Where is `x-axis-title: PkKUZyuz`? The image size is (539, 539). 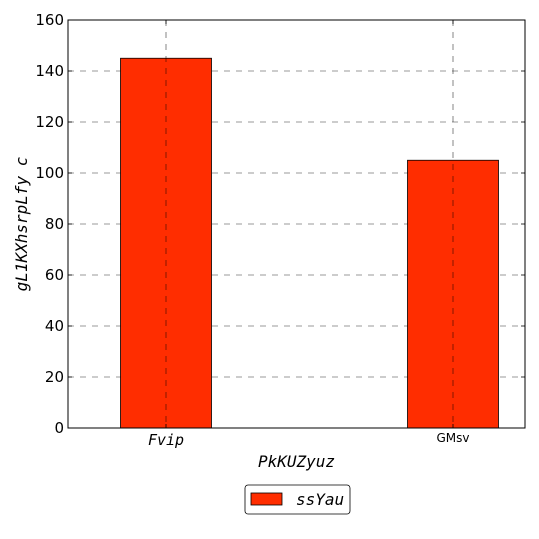
x-axis-title: PkKUZyuz is located at coordinates (296, 461).